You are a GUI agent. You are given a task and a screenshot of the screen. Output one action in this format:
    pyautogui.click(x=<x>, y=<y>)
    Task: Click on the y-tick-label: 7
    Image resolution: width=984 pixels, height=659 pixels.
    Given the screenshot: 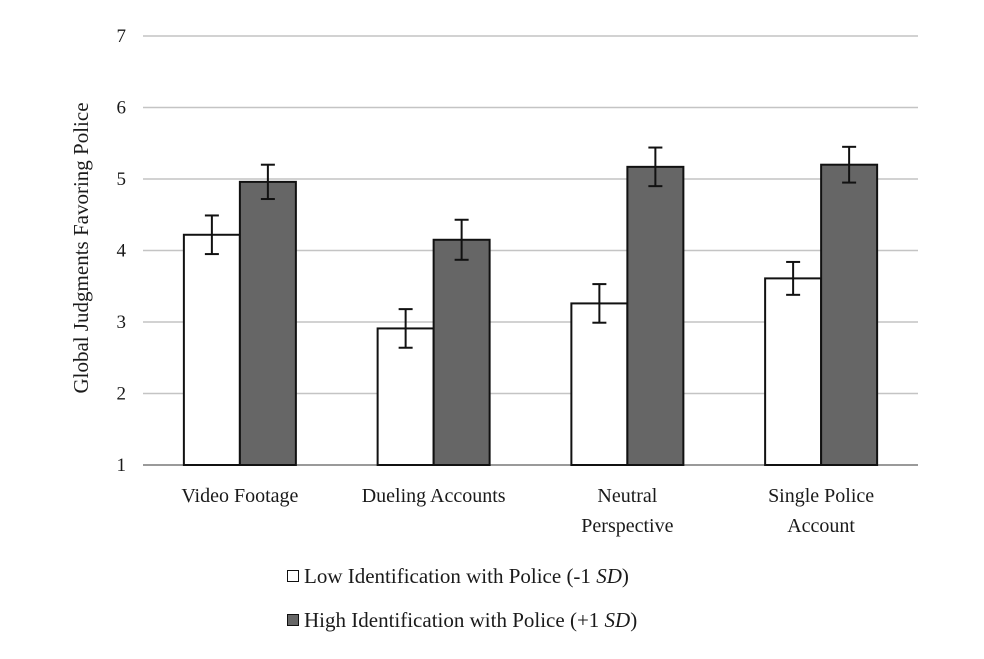 What is the action you would take?
    pyautogui.click(x=122, y=36)
    